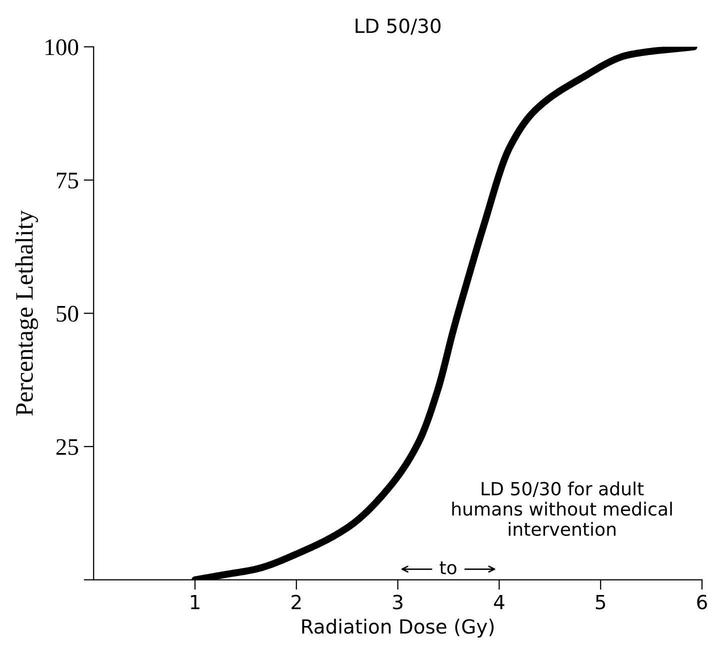  What do you see at coordinates (702, 602) in the screenshot?
I see `x-tick-label: 6` at bounding box center [702, 602].